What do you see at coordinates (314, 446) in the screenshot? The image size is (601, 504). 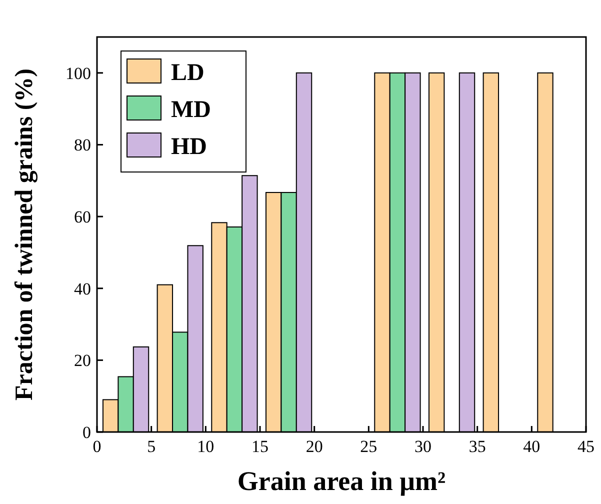 I see `x-tick-label: 20` at bounding box center [314, 446].